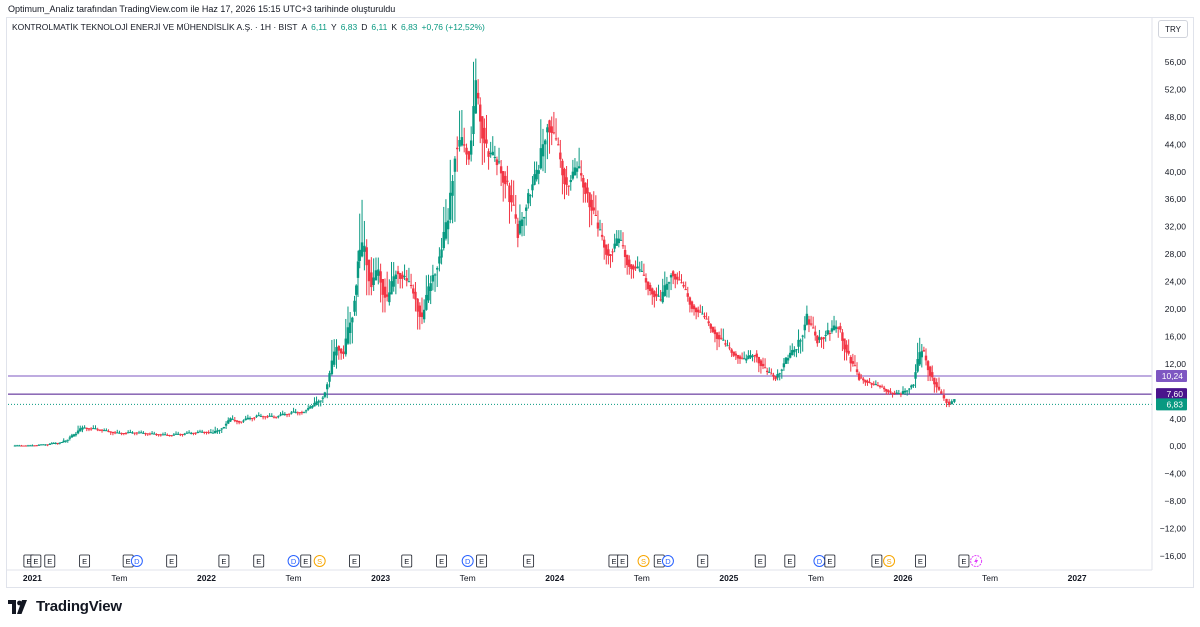 Image resolution: width=1200 pixels, height=627 pixels. Describe the element at coordinates (1175, 501) in the screenshot. I see `y-tick-label: −8,00` at that location.